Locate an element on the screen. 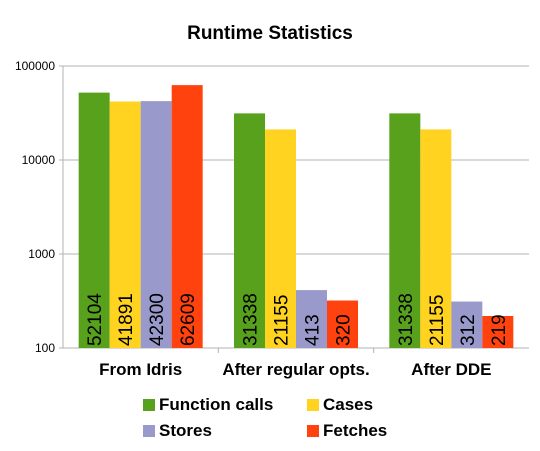  legend-label: Cases is located at coordinates (348, 404).